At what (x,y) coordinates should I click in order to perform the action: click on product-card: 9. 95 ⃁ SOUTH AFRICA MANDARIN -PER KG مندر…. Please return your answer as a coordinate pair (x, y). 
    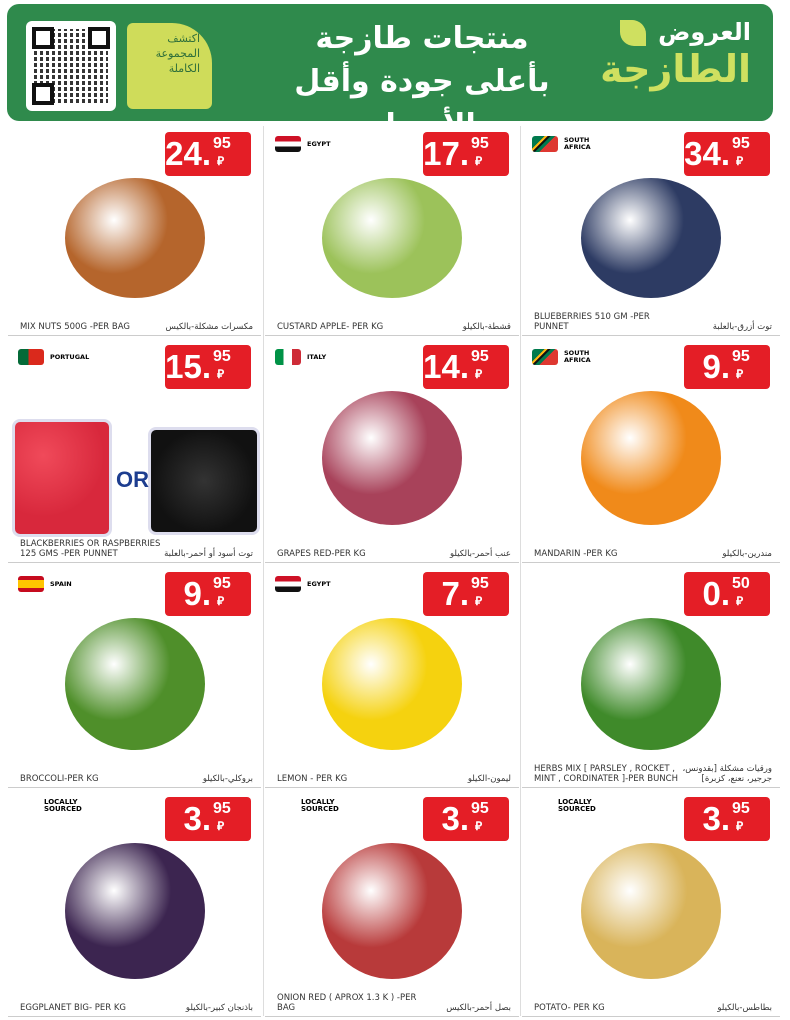
    Looking at the image, I should click on (651, 451).